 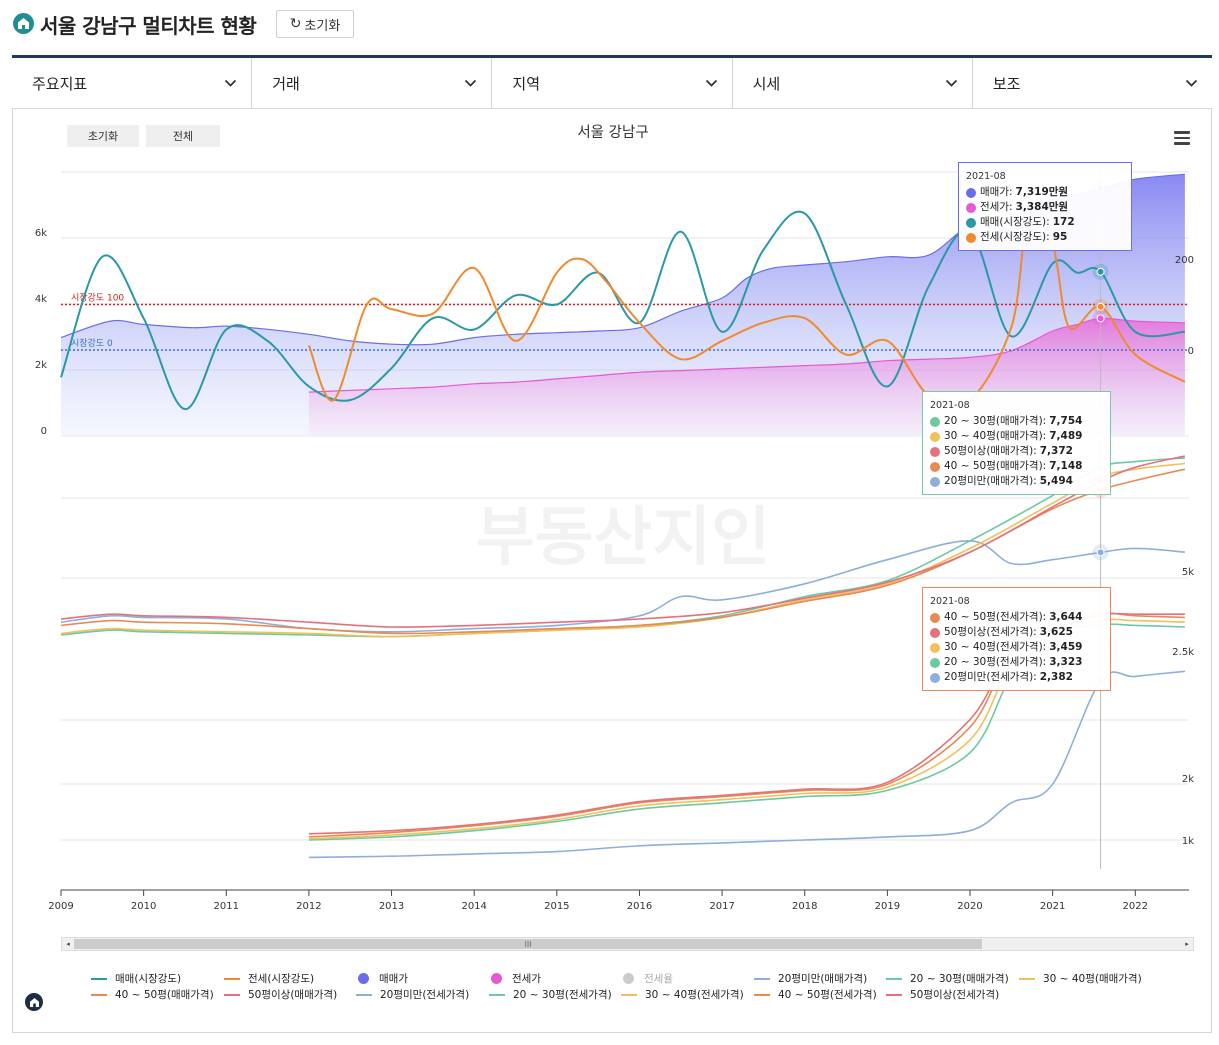 What do you see at coordinates (1182, 138) in the screenshot?
I see `hamburger-menu-icon` at bounding box center [1182, 138].